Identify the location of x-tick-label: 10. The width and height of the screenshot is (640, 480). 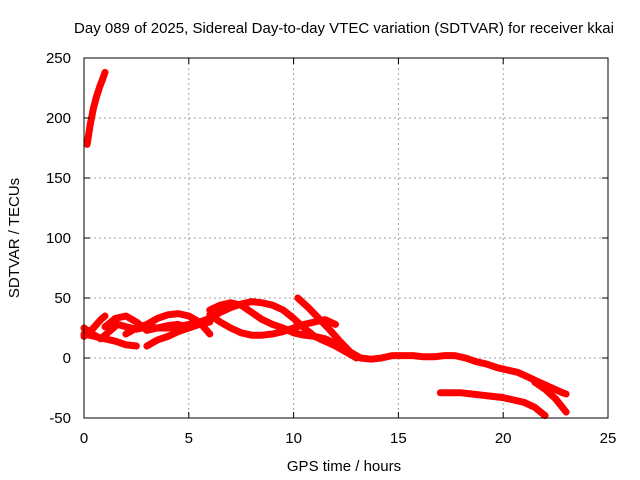
(293, 438).